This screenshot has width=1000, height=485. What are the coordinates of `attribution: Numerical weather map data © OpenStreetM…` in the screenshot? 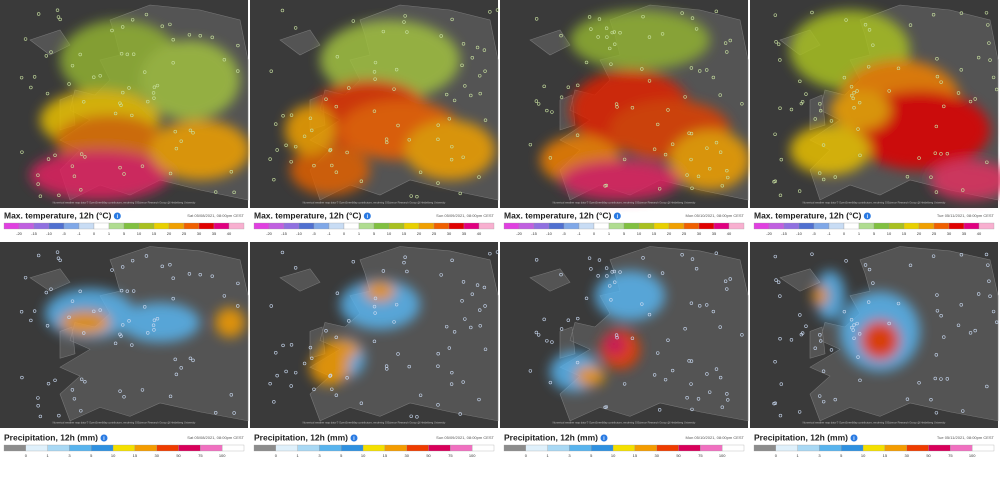 It's located at (874, 203).